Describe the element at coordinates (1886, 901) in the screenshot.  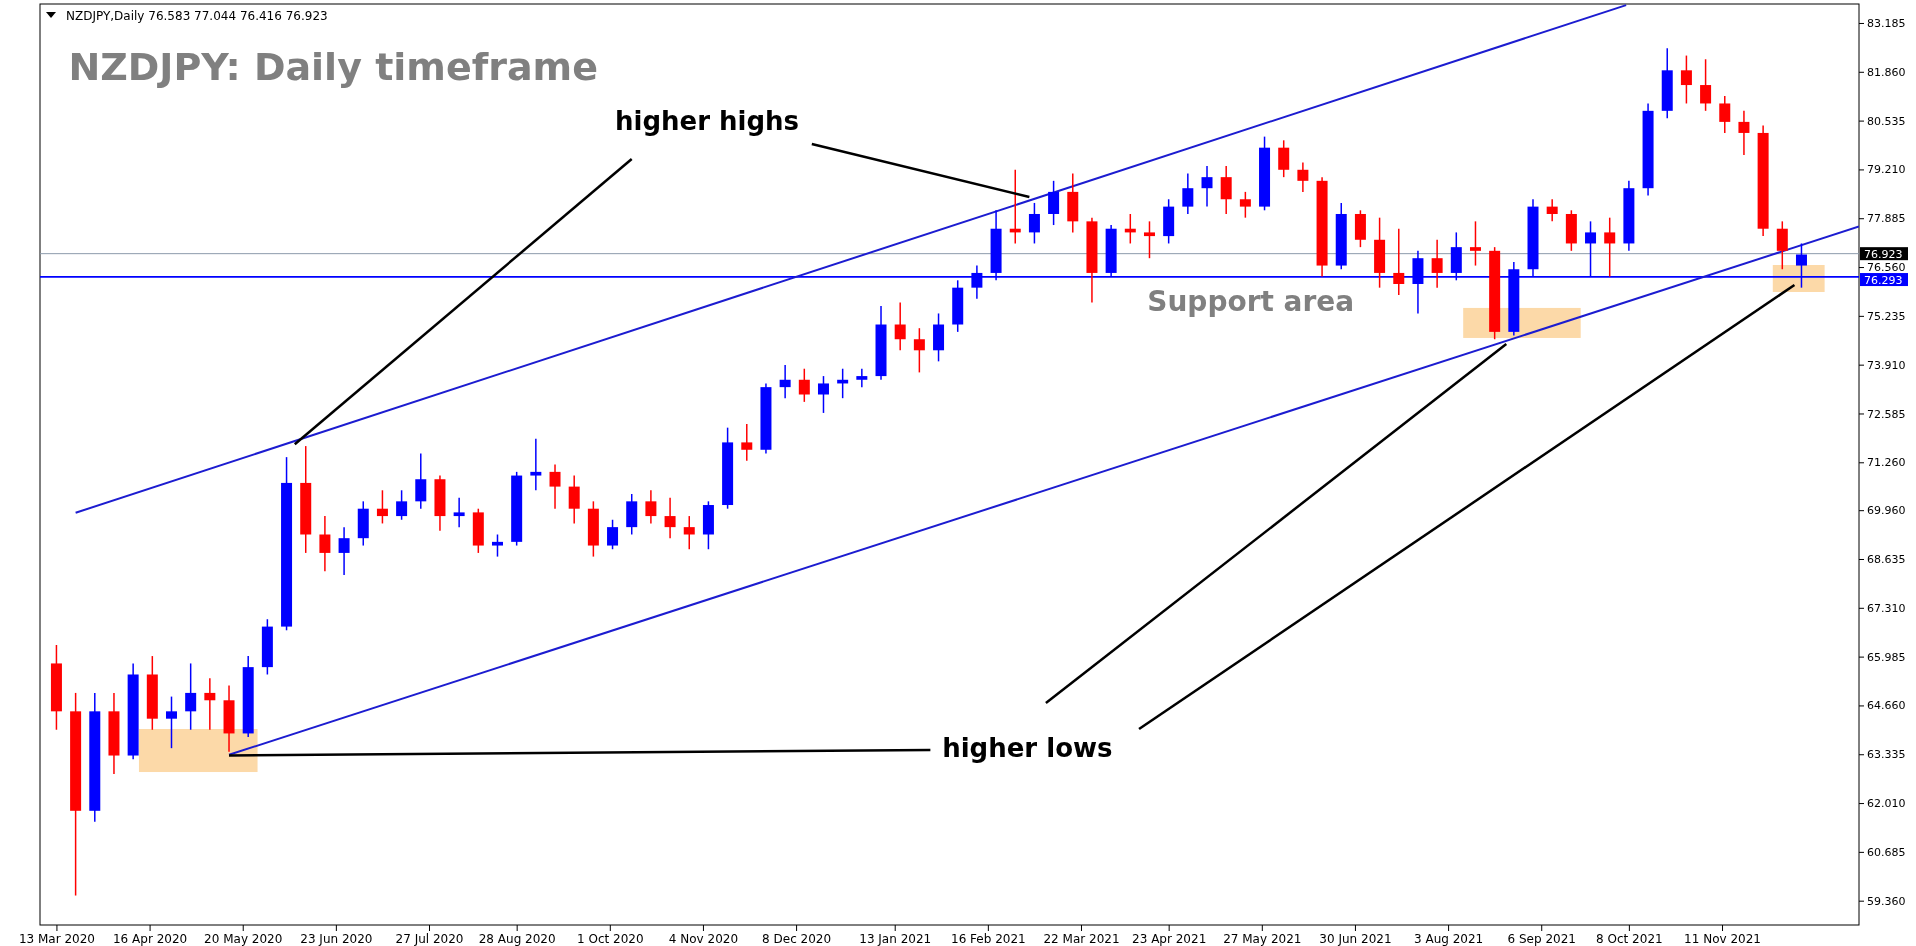
I see `y-tick-label: 59.360` at that location.